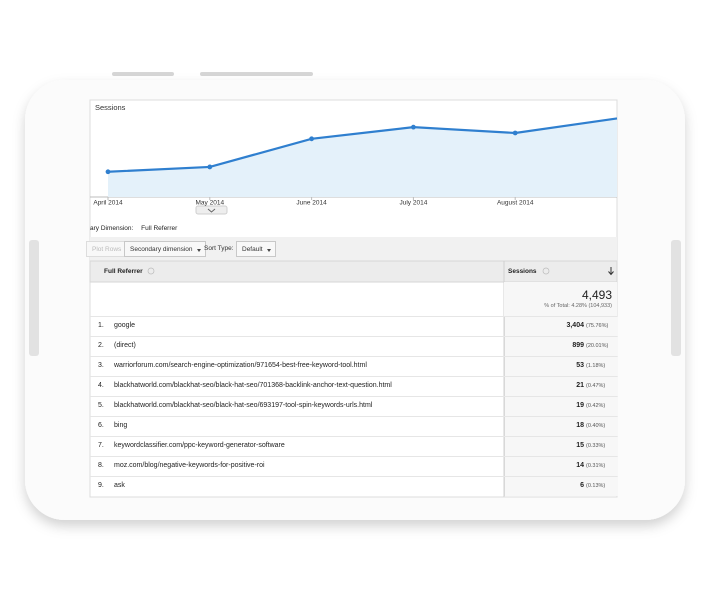 The width and height of the screenshot is (710, 600). What do you see at coordinates (119, 485) in the screenshot?
I see `referrer: ask` at bounding box center [119, 485].